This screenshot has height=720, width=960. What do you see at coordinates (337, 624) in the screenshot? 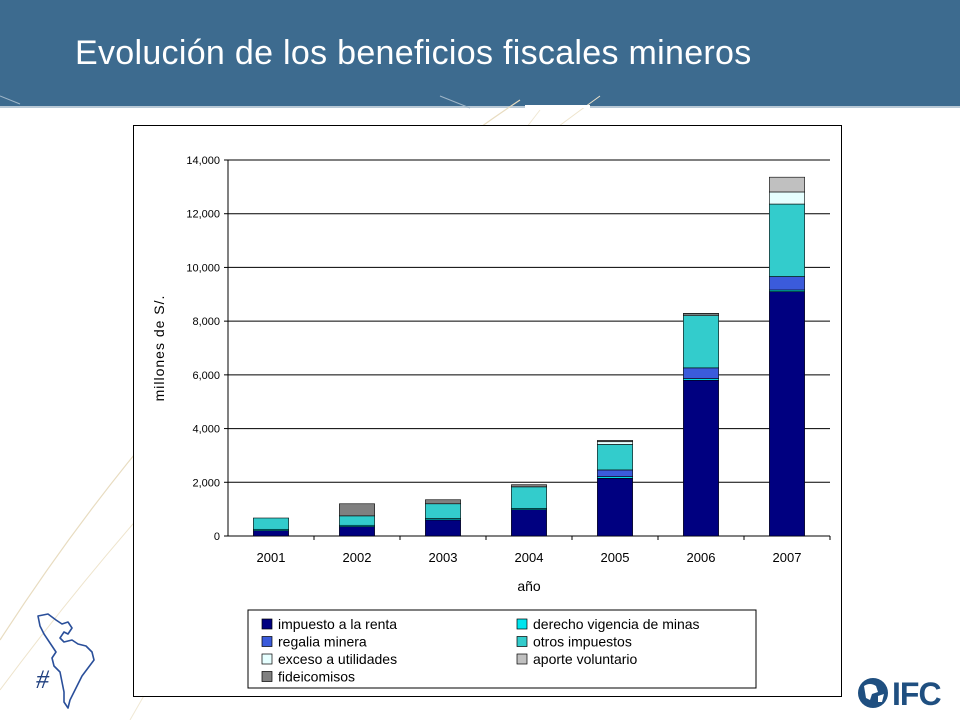
I see `legend-label: impuesto a la renta` at bounding box center [337, 624].